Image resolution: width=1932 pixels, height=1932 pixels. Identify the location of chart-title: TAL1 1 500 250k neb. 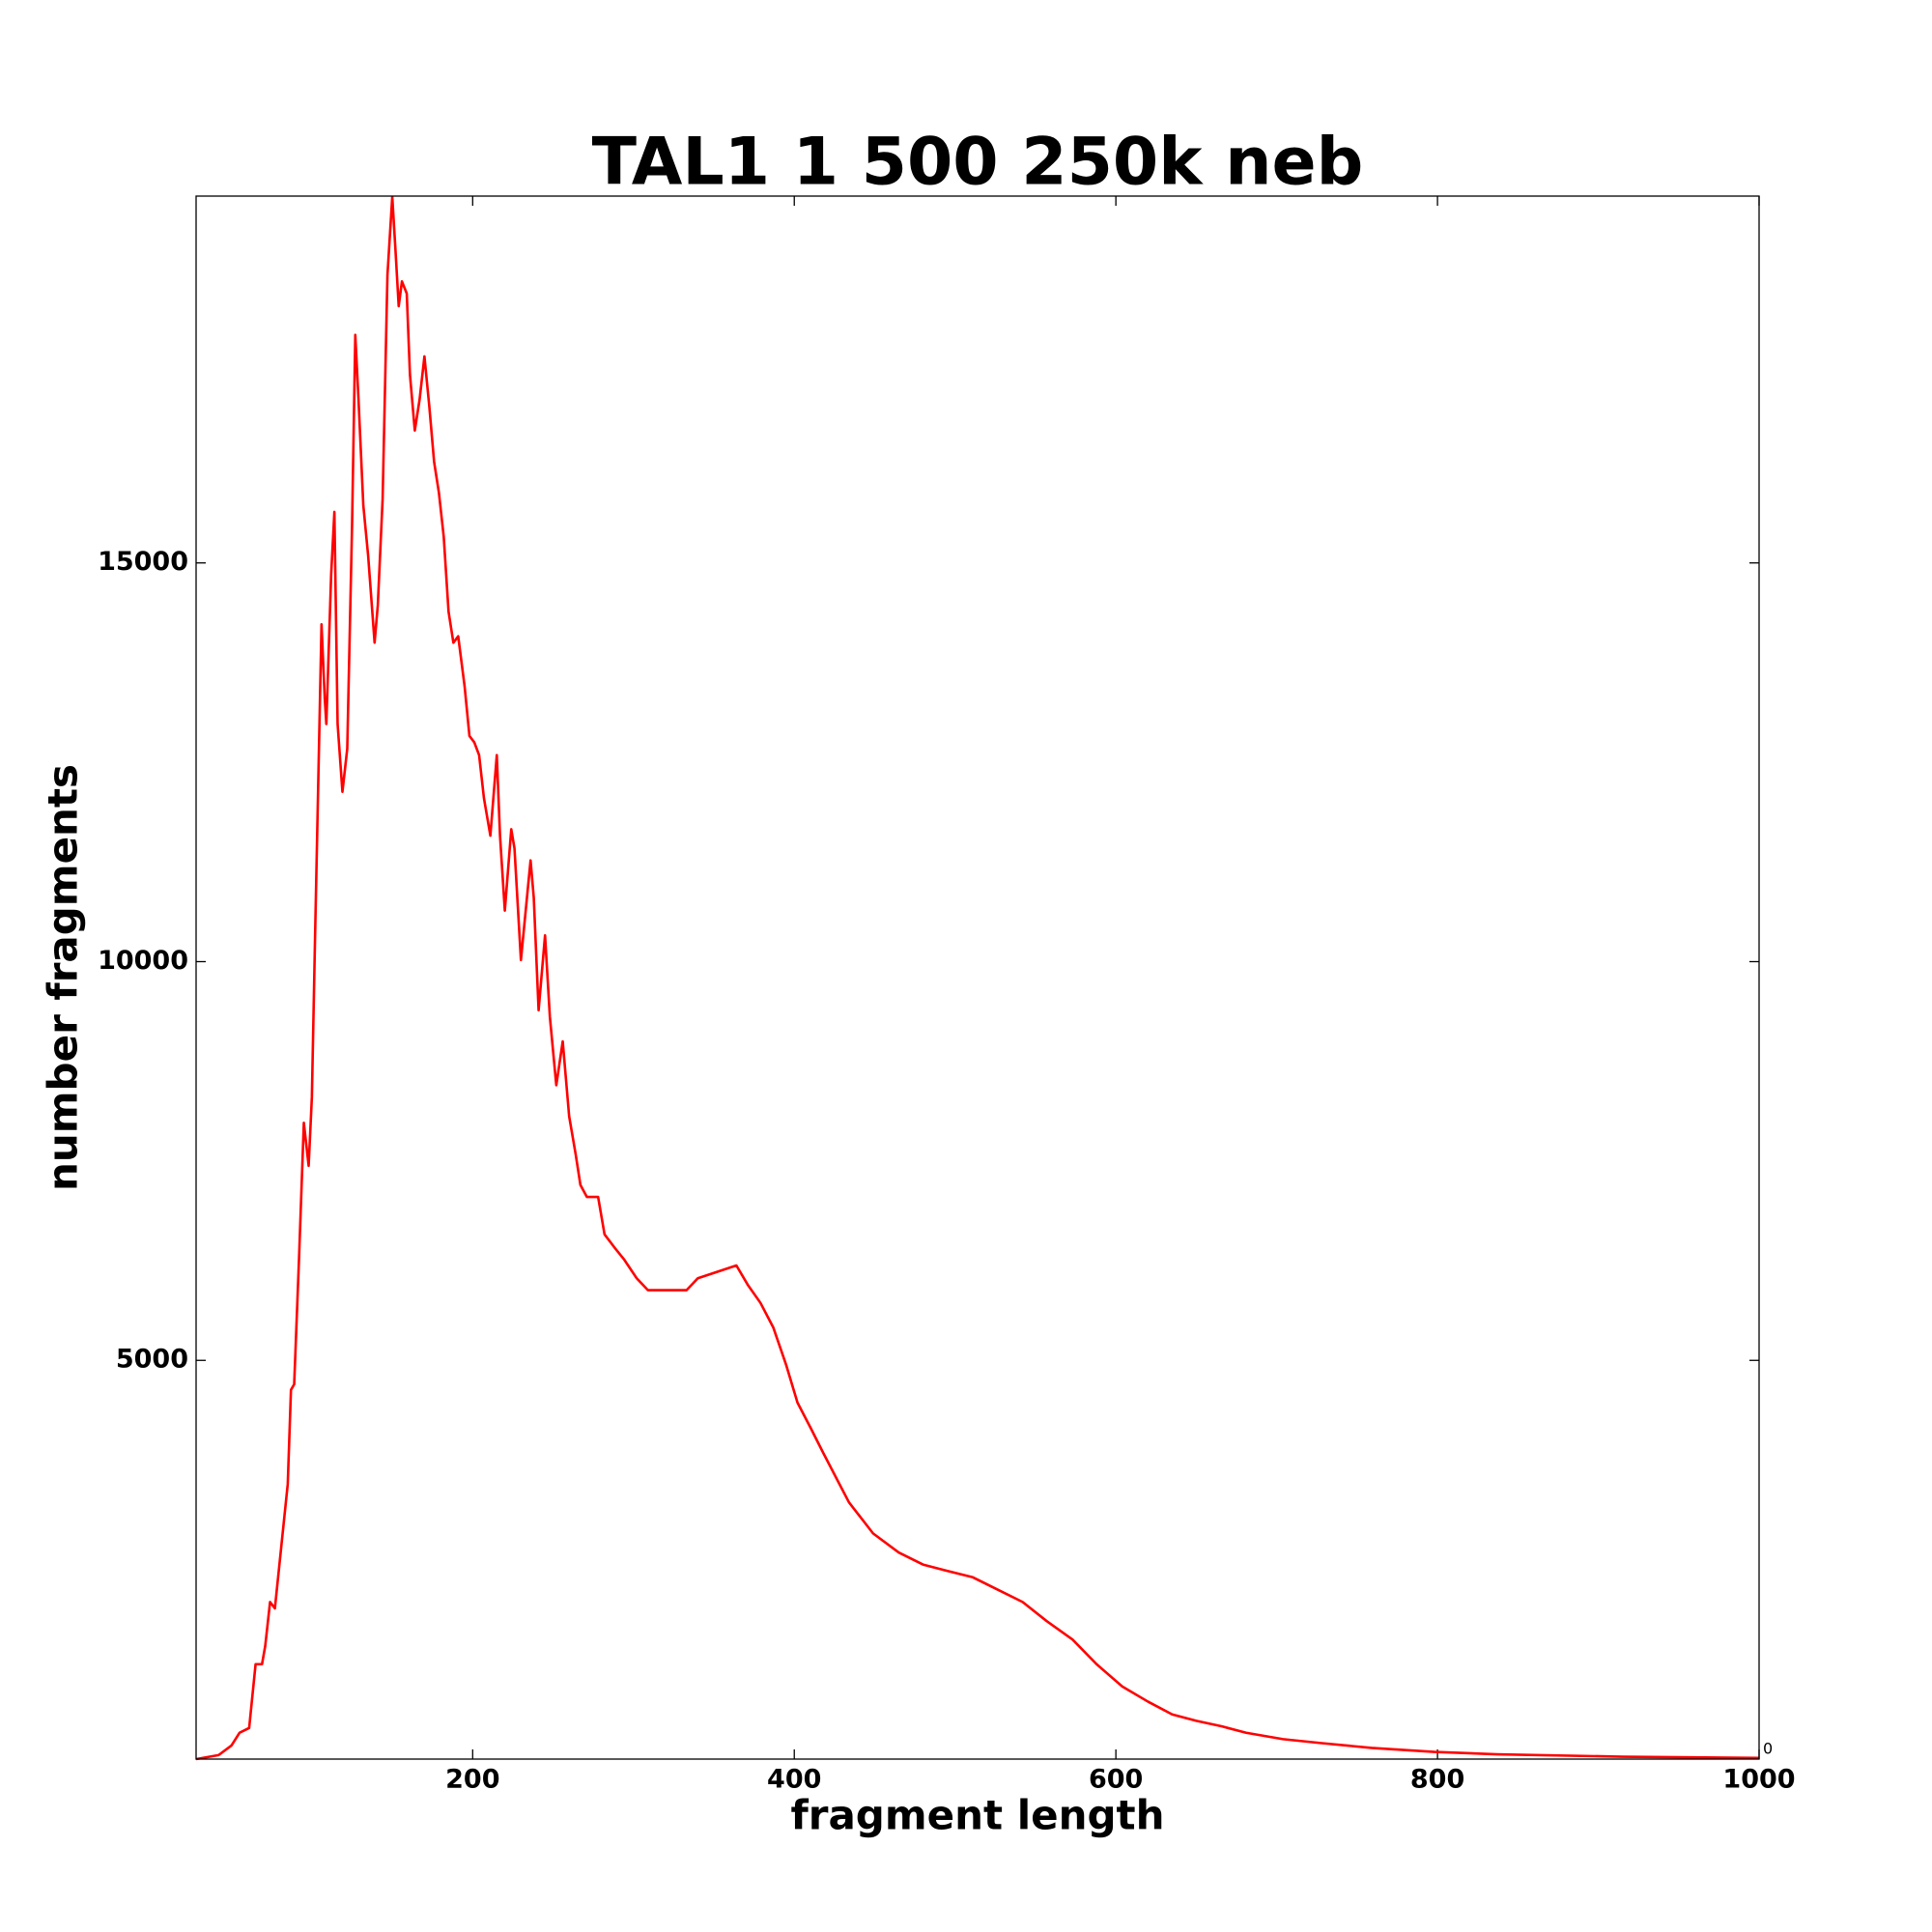
(978, 163).